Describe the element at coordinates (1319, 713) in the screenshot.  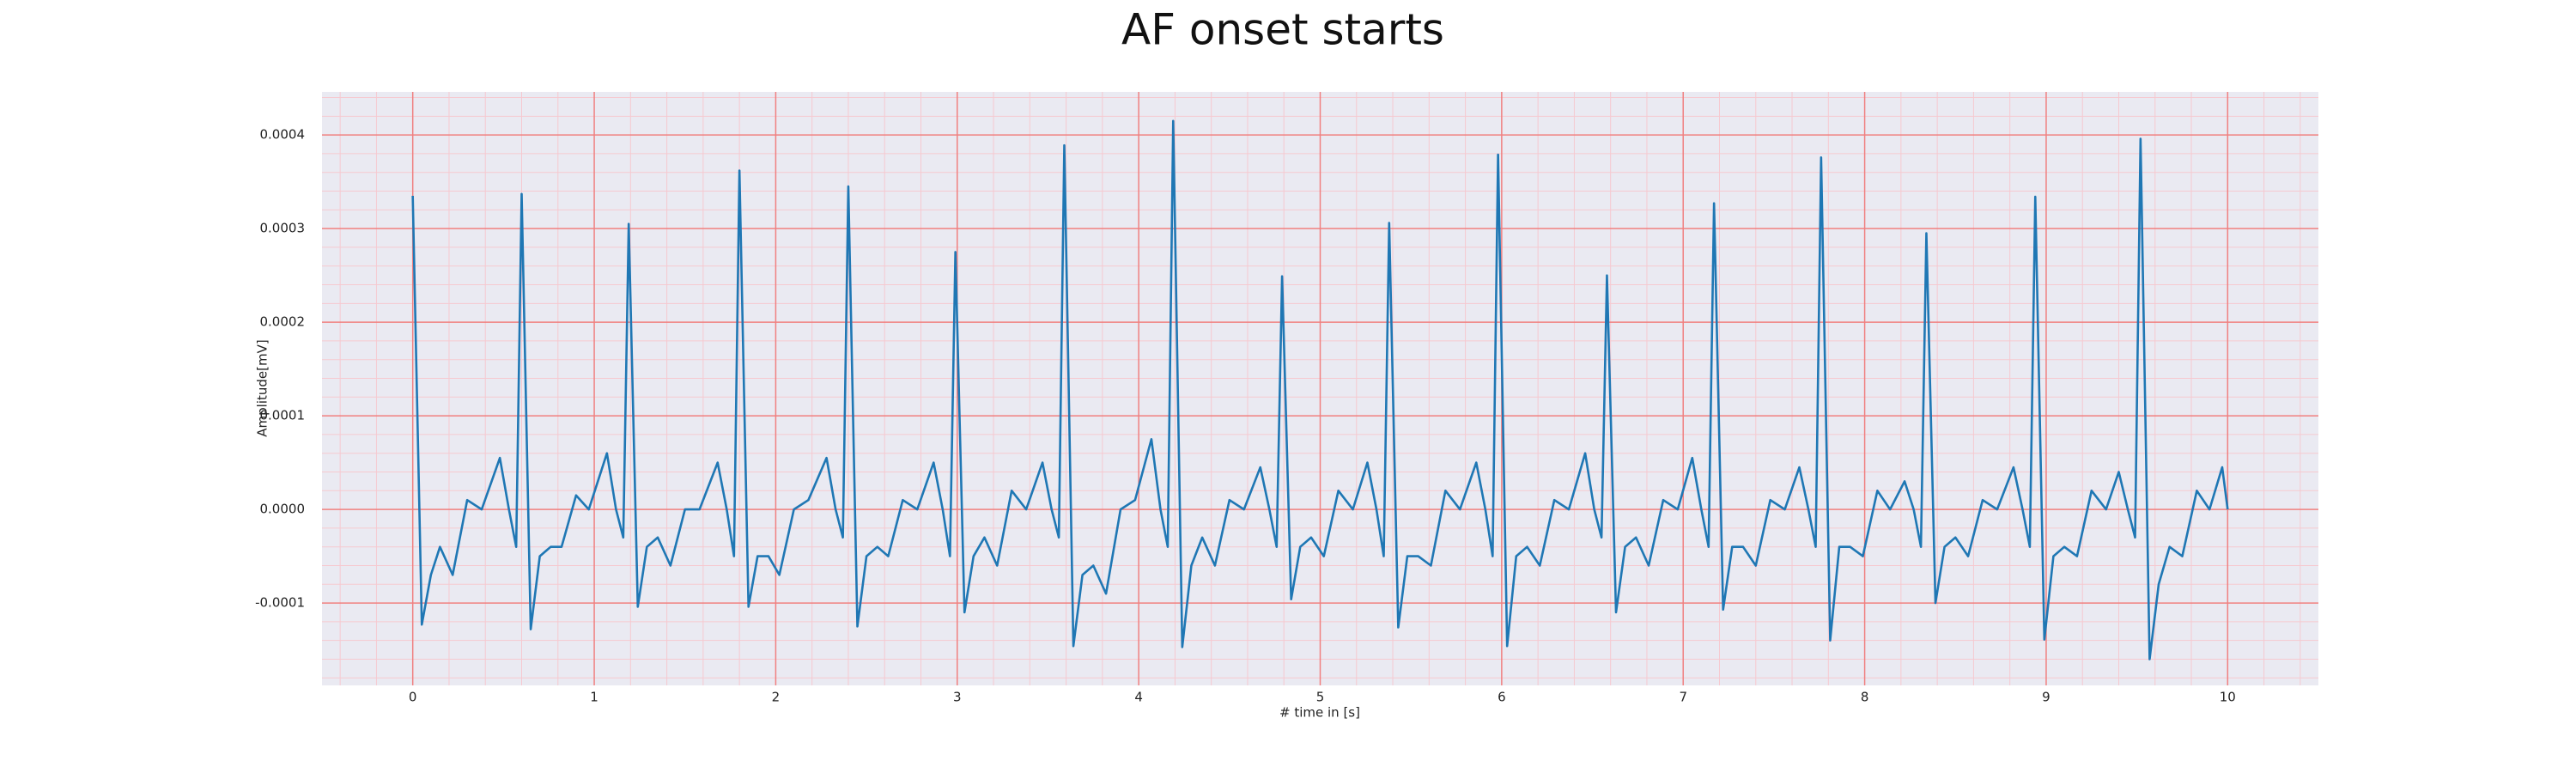
I see `x-axis-label: # time in [s]` at that location.